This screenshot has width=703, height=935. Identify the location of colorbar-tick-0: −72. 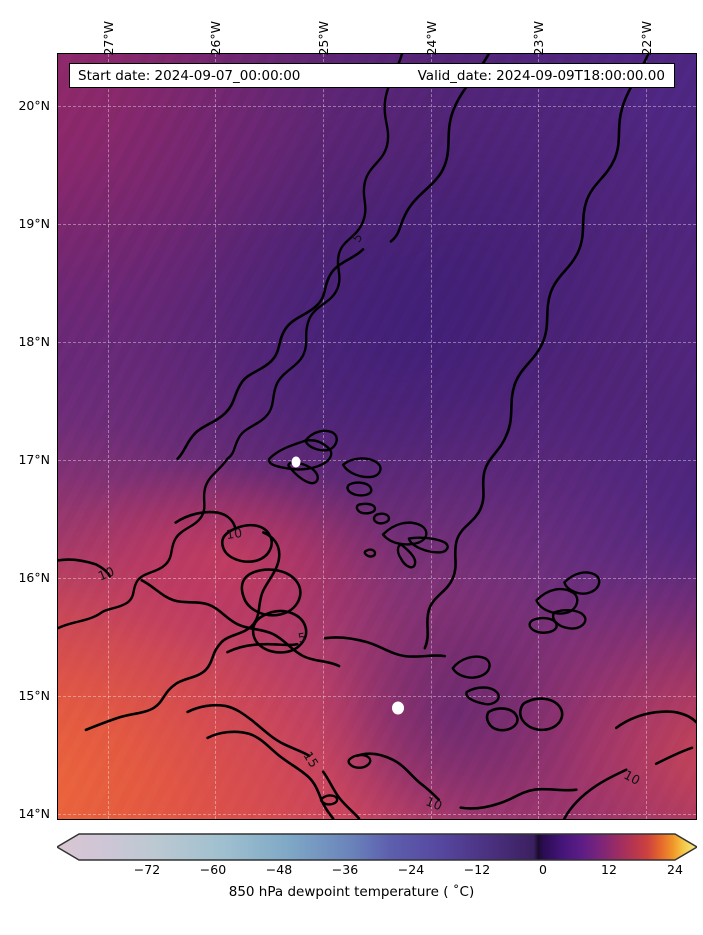
(147, 869).